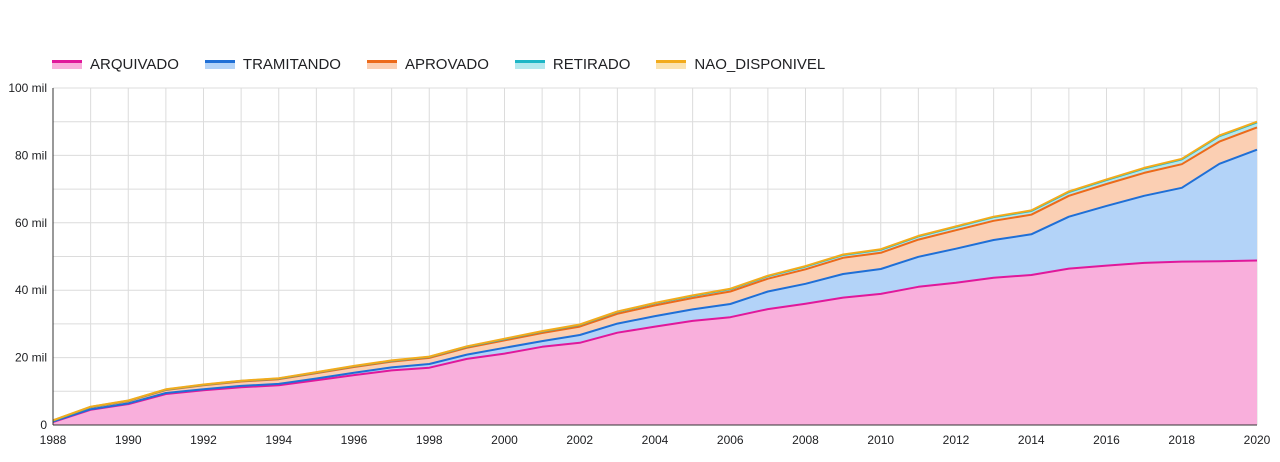 The image size is (1280, 462). I want to click on legend-item-arquivado: ARQUIVADO, so click(115, 64).